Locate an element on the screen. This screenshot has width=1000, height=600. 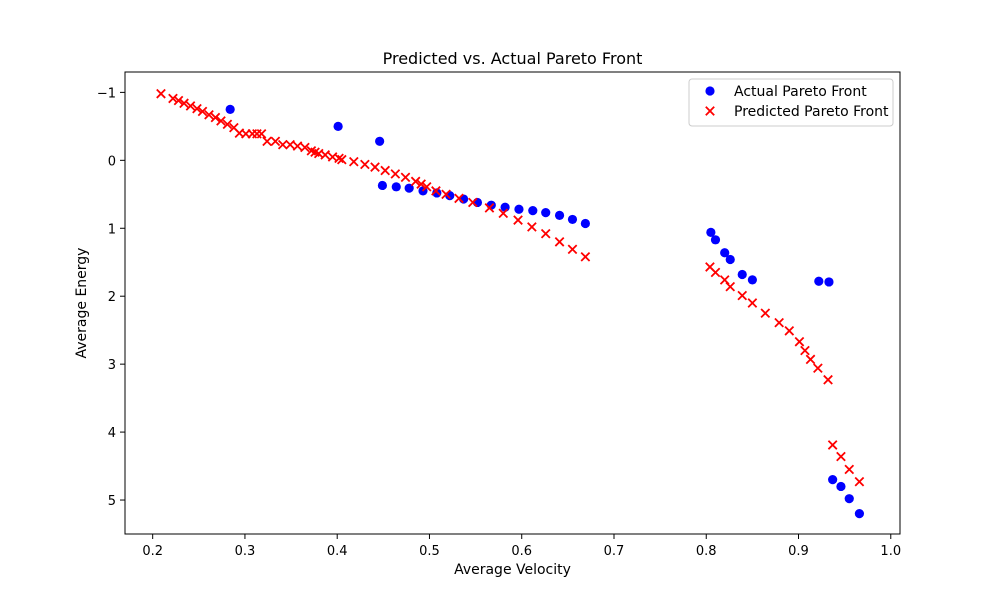
x-tick-label: 1.0 is located at coordinates (890, 551).